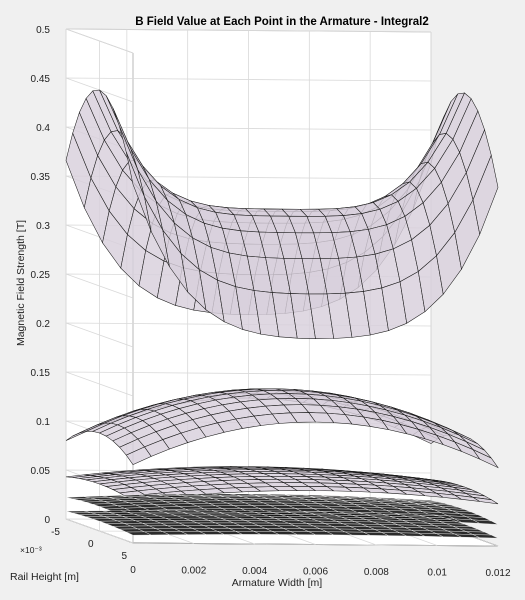  I want to click on y-axis-exponent: ×10⁻³, so click(31, 550).